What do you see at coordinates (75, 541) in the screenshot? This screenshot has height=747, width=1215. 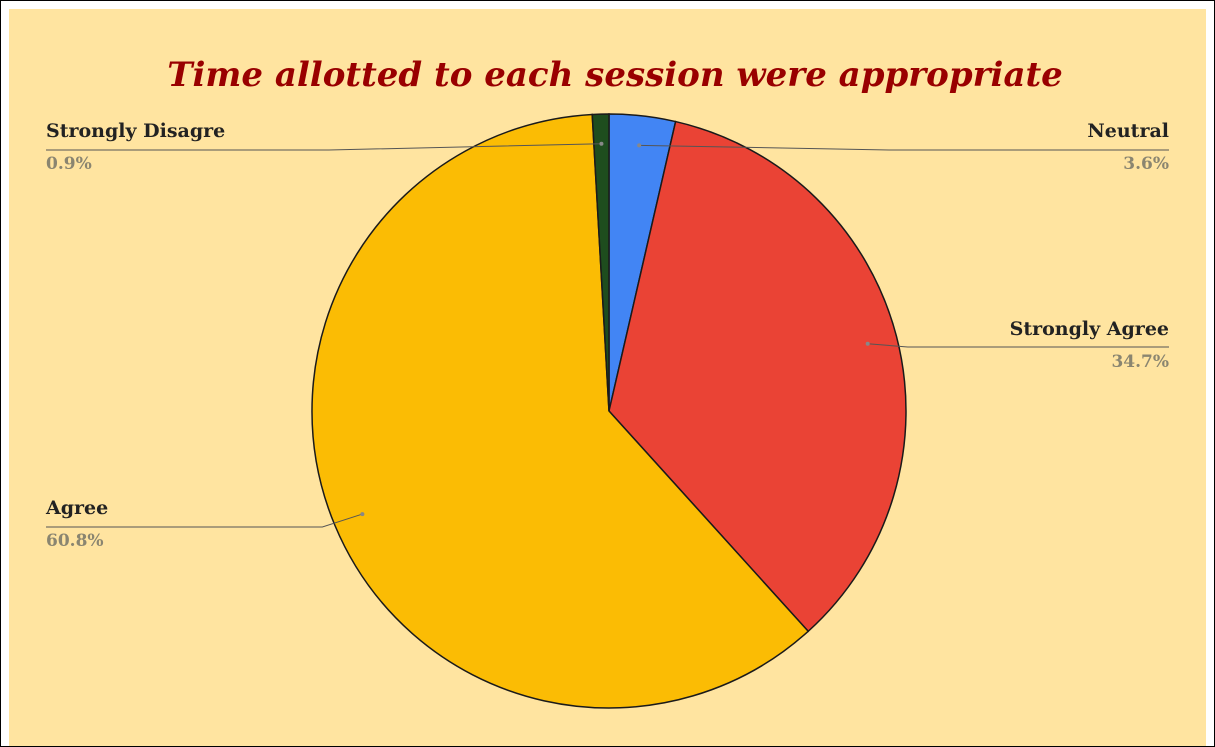 I see `slice-percent-label: 60.8%` at bounding box center [75, 541].